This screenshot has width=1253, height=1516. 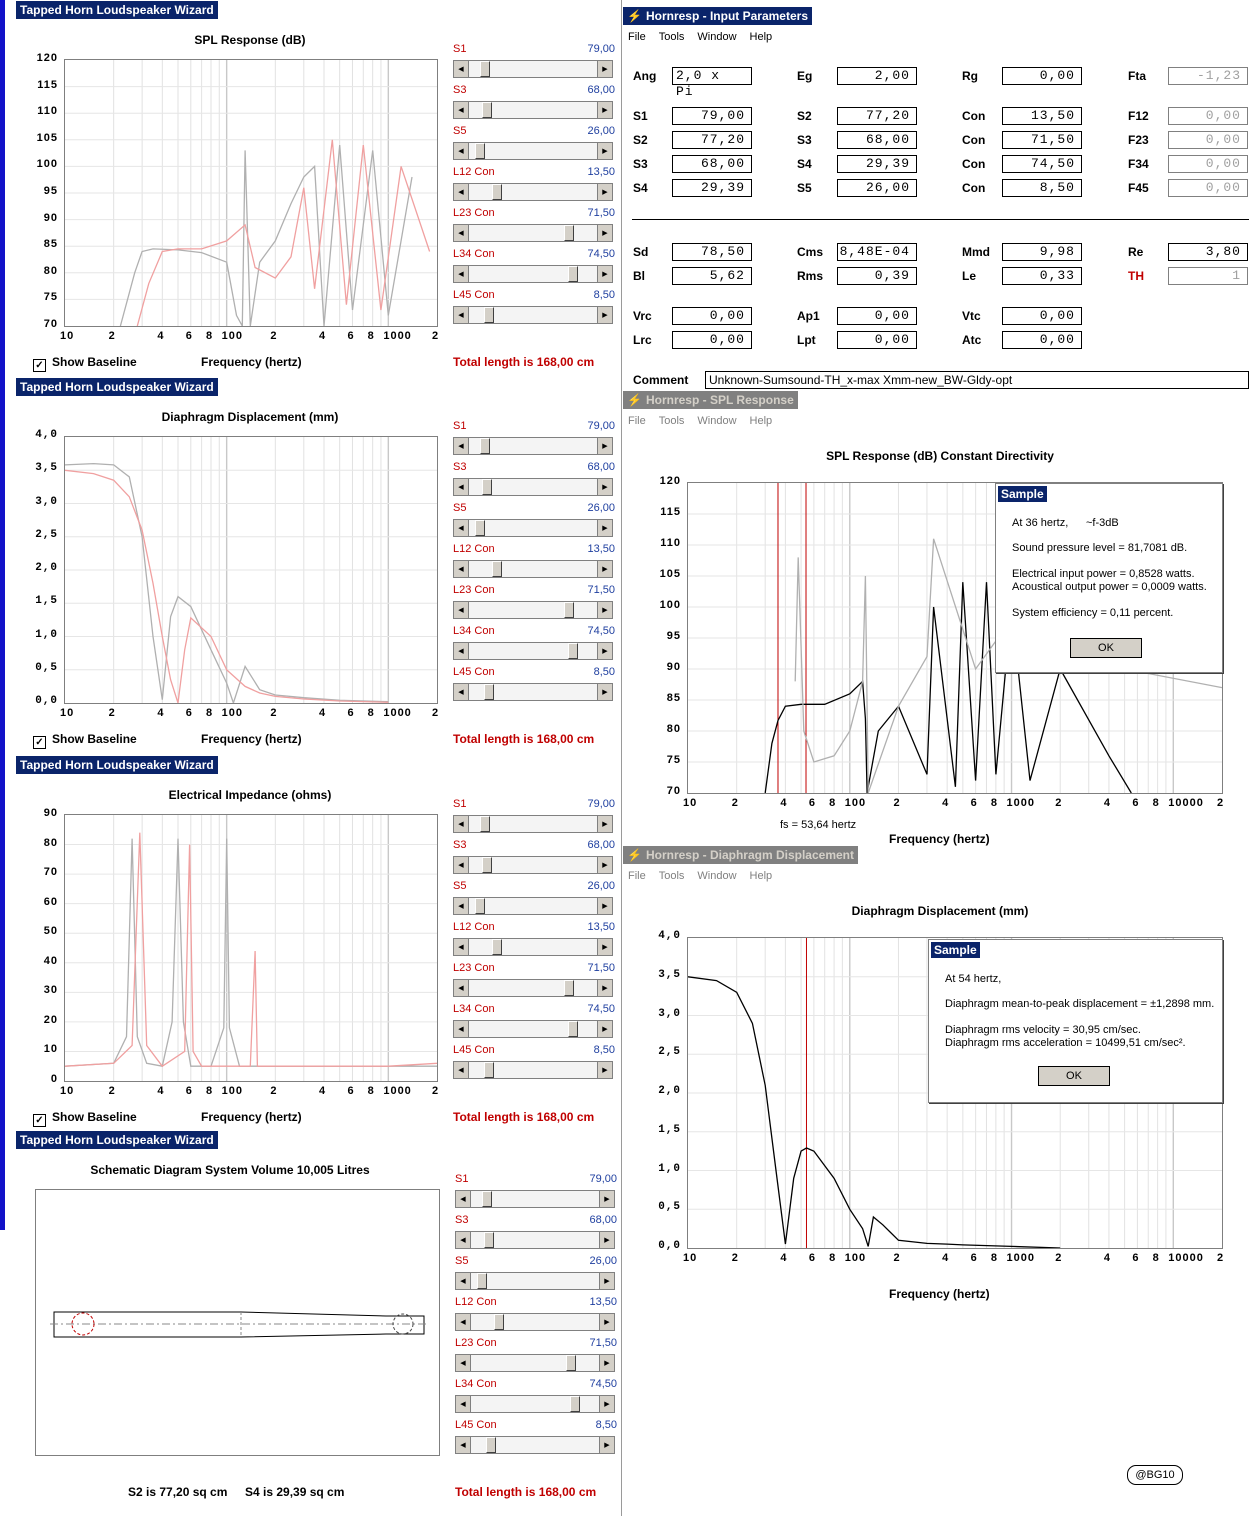 What do you see at coordinates (671, 876) in the screenshot?
I see `menu-tools: Tools` at bounding box center [671, 876].